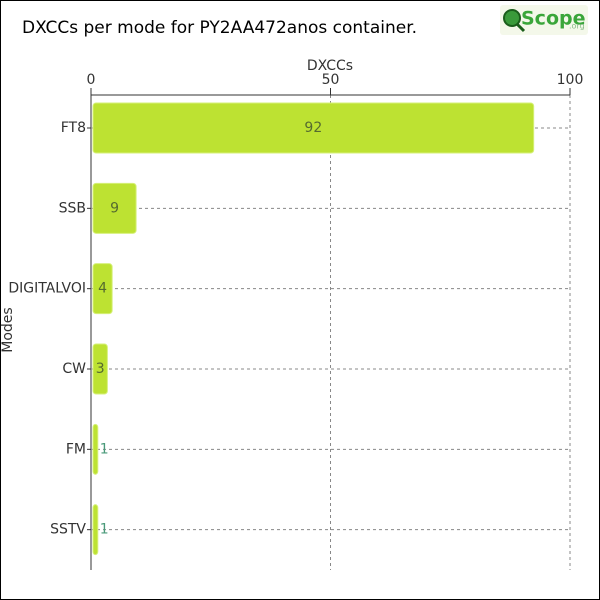 Image resolution: width=600 pixels, height=600 pixels. I want to click on logo: Scope .org, so click(544, 20).